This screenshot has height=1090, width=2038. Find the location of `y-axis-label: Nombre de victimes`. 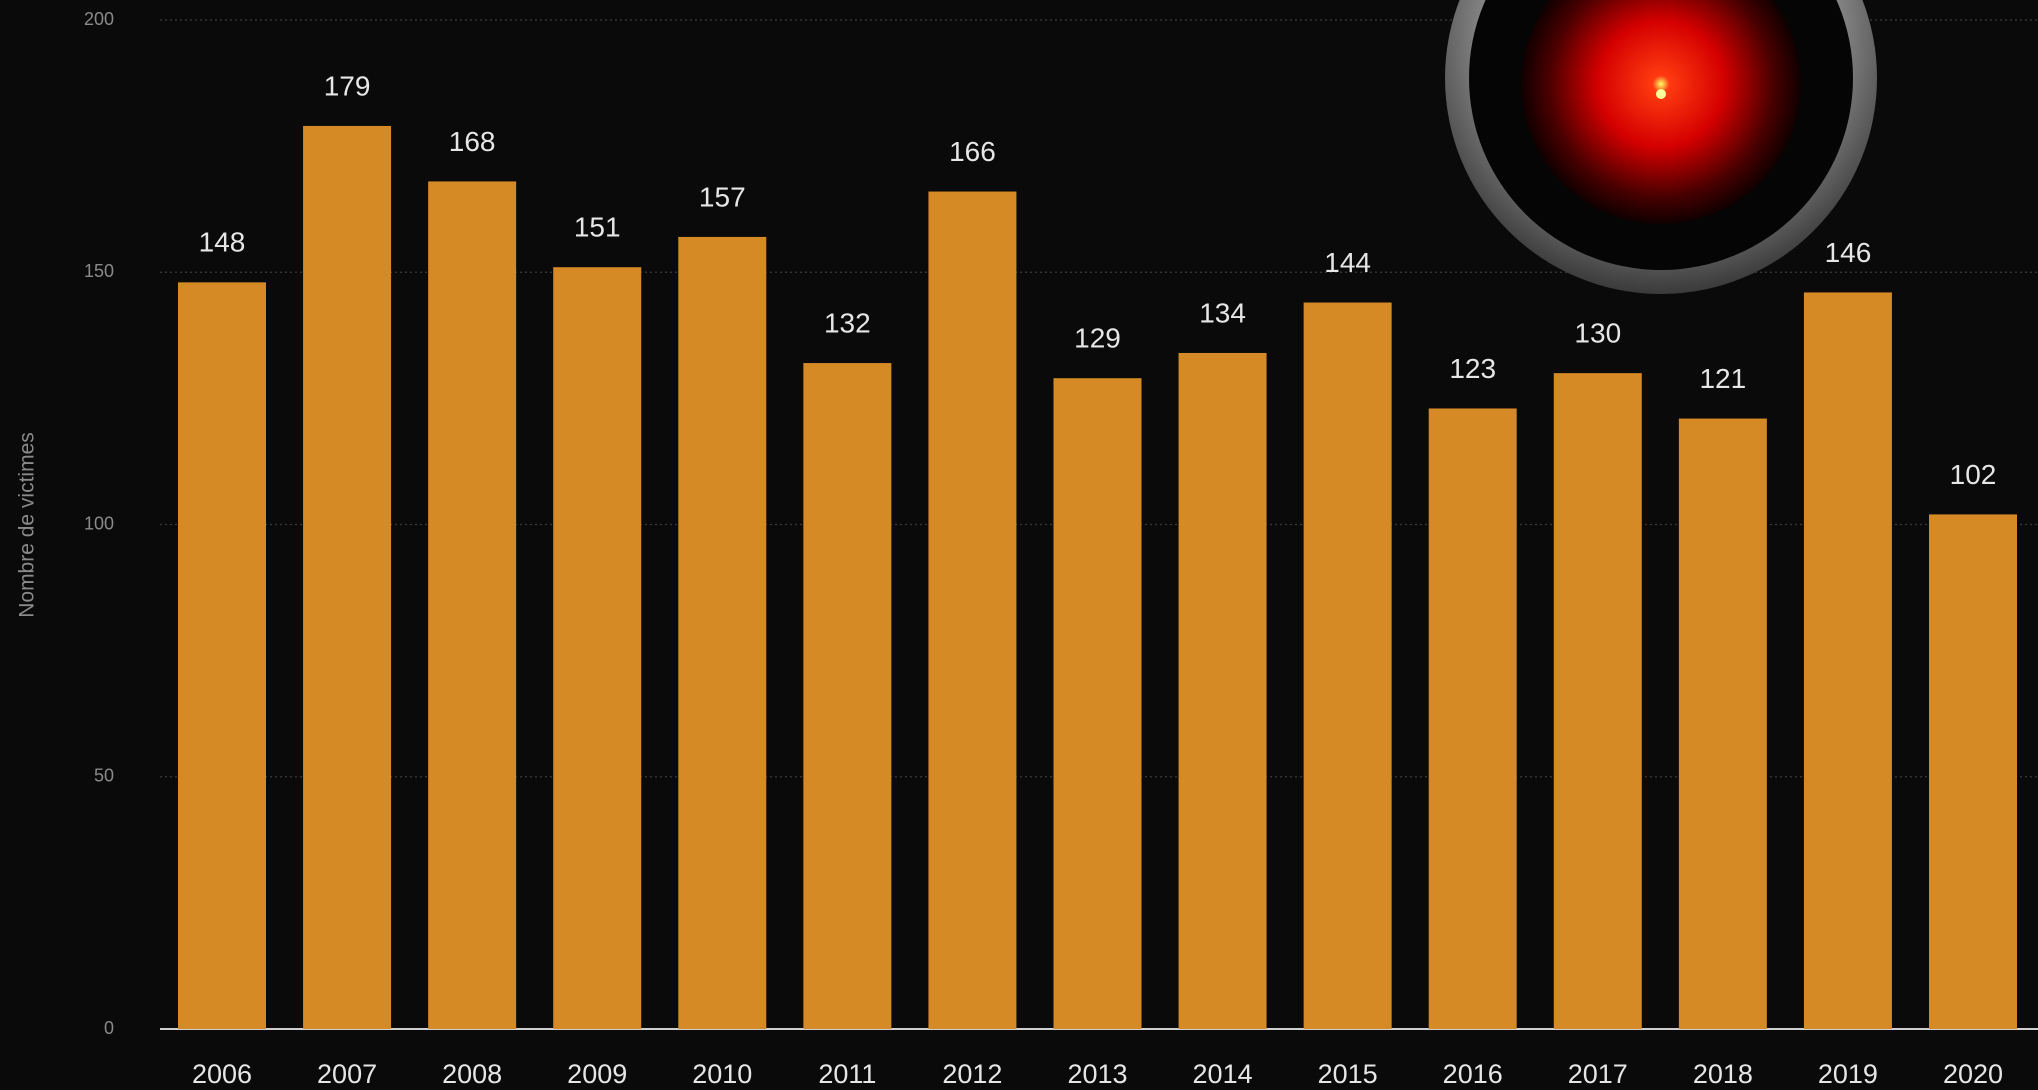

y-axis-label: Nombre de victimes is located at coordinates (27, 525).